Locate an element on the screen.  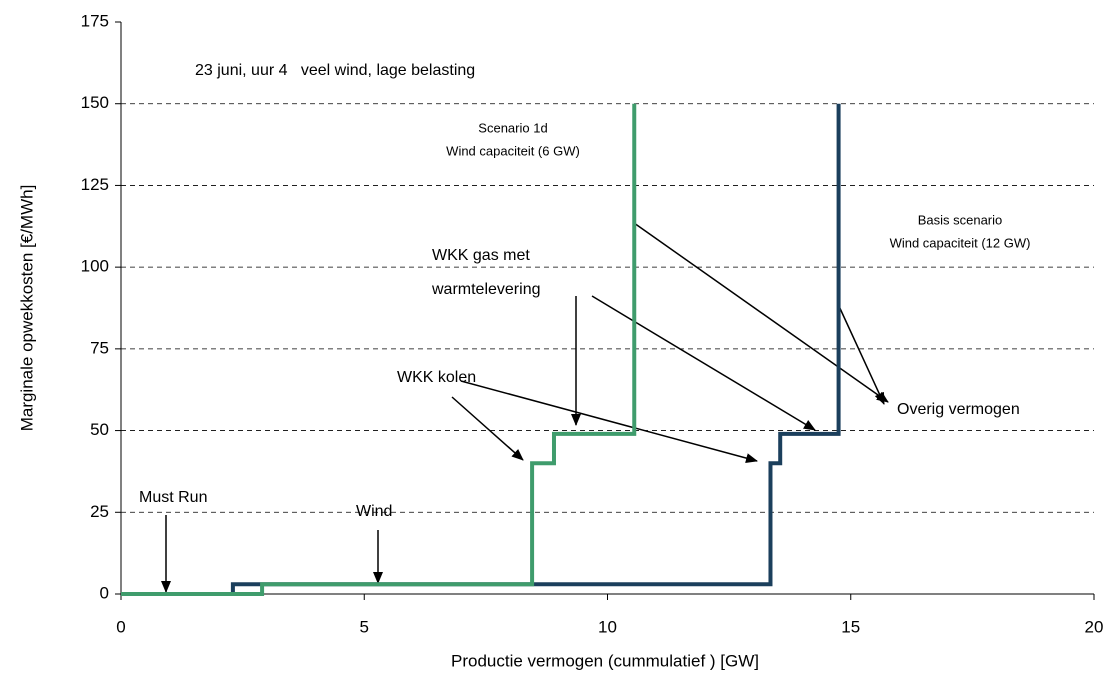
annotation: Wind is located at coordinates (374, 511).